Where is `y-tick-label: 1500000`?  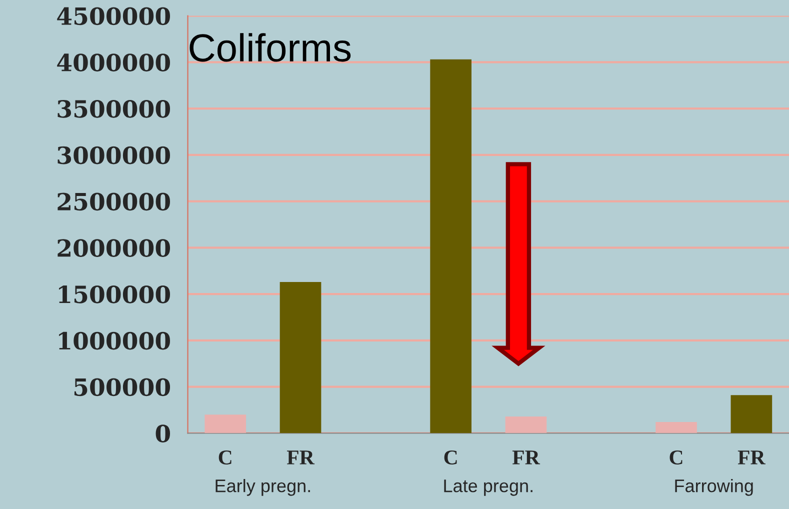
y-tick-label: 1500000 is located at coordinates (114, 294).